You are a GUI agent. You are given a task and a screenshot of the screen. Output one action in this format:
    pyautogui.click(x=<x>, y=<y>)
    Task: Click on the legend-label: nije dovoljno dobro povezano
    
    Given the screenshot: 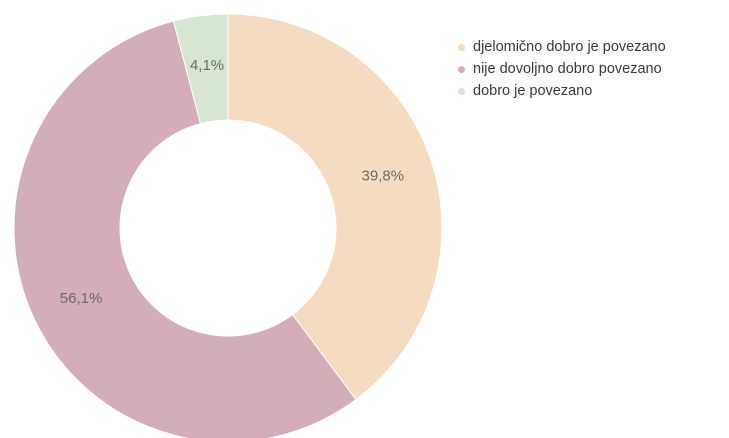 What is the action you would take?
    pyautogui.click(x=567, y=69)
    